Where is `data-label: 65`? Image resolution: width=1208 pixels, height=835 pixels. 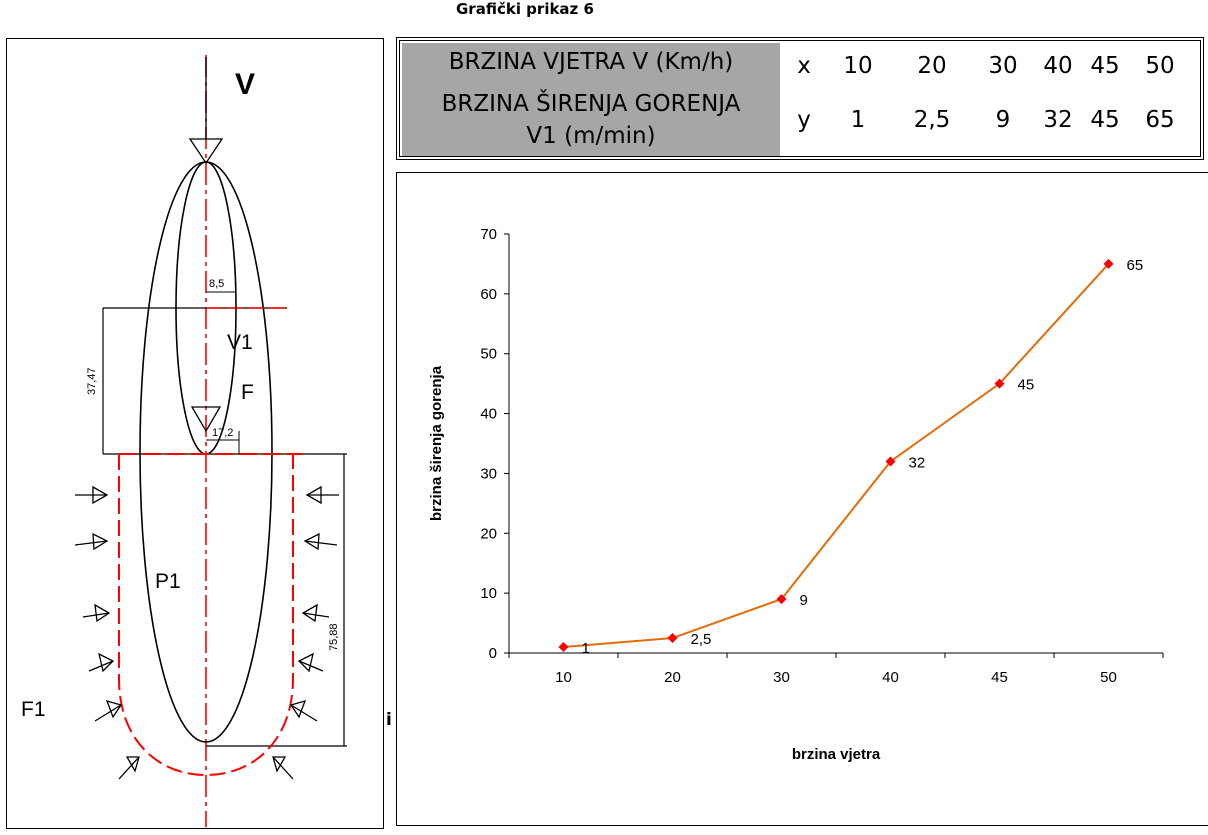 data-label: 65 is located at coordinates (1135, 265).